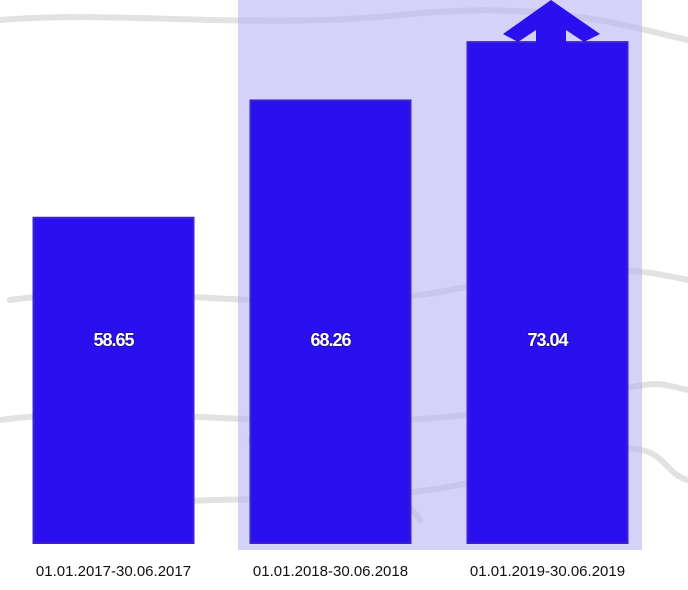  Describe the element at coordinates (113, 340) in the screenshot. I see `value-label: 58.65` at that location.